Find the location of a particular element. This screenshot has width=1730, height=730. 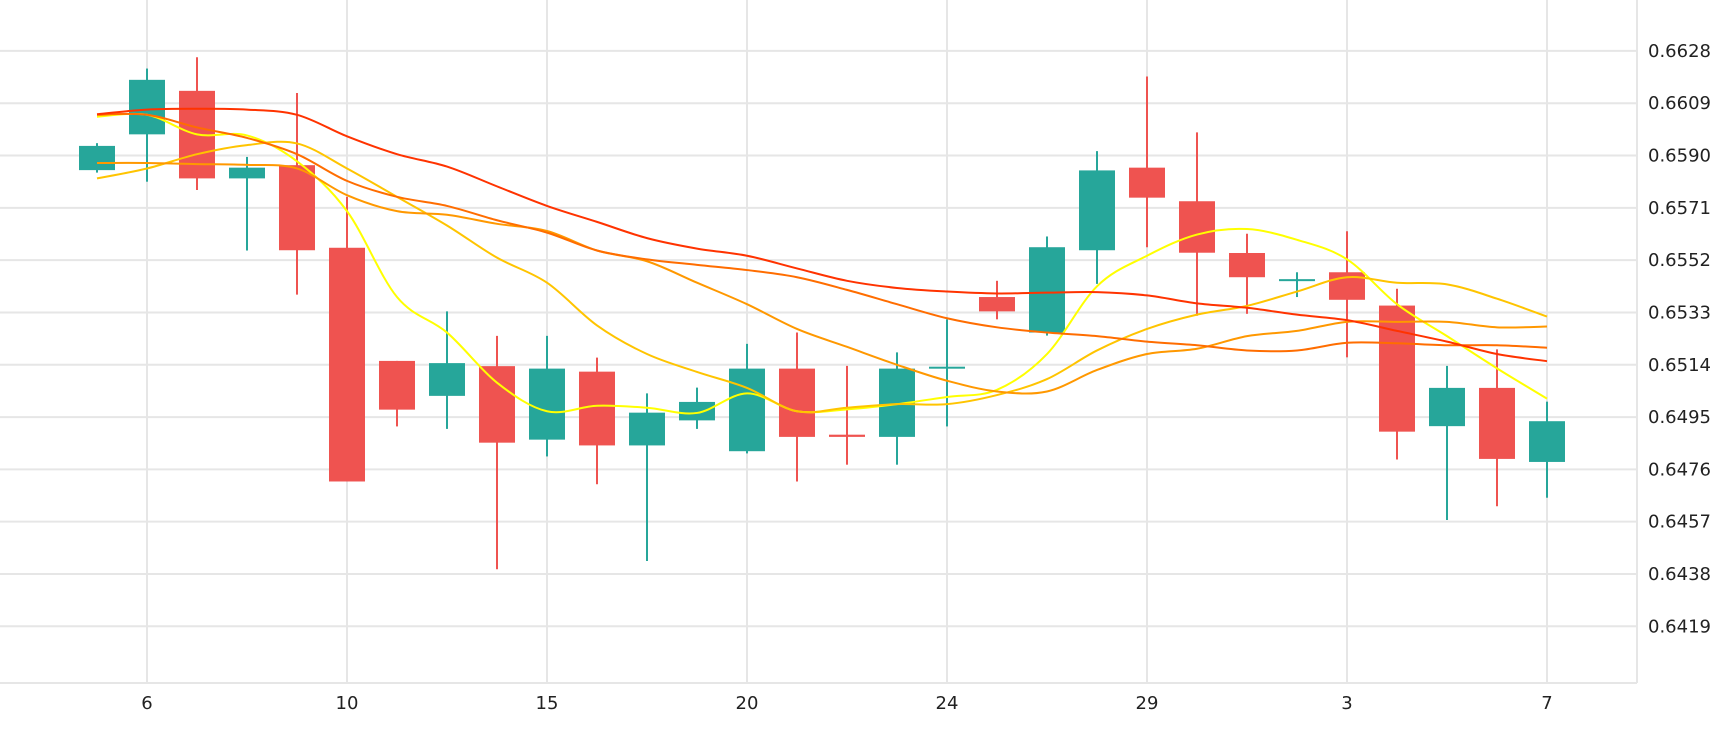

y-tick-label: 0.6571 is located at coordinates (1679, 208).